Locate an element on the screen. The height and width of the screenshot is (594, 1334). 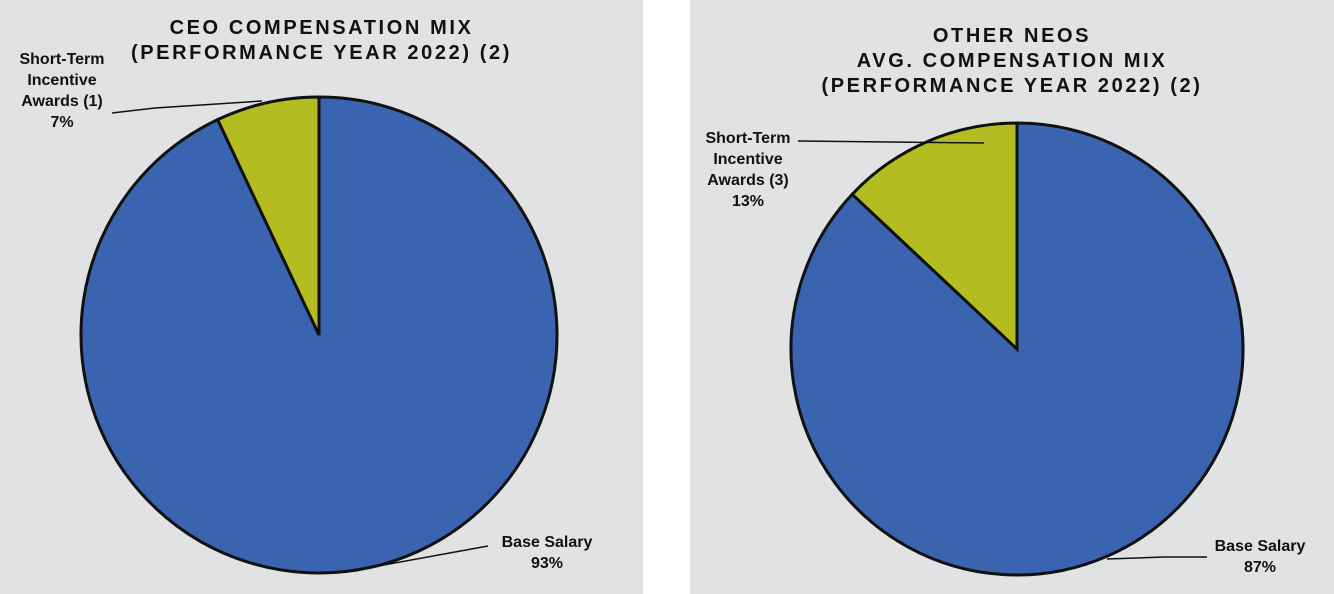
ceo-short-term-incentive-label: Short-Term Incentive Awards (1) 7% is located at coordinates (62, 91).